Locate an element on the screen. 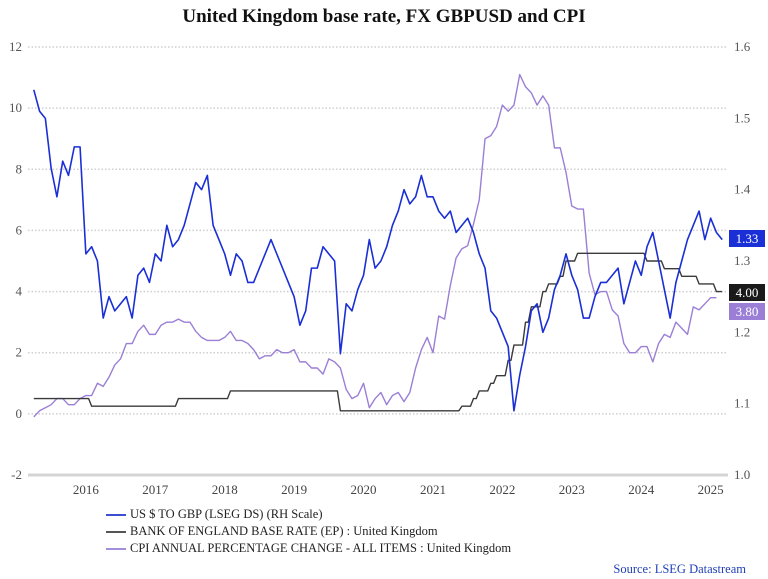  x-tick-label: 2021 is located at coordinates (433, 489).